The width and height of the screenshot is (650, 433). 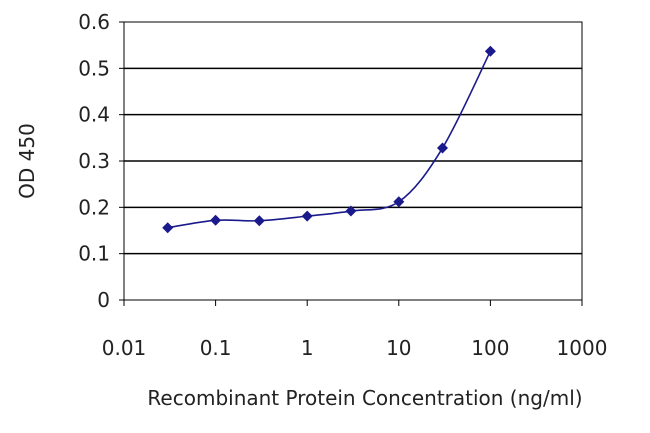 What do you see at coordinates (94, 22) in the screenshot?
I see `y-tick-label: 0.6` at bounding box center [94, 22].